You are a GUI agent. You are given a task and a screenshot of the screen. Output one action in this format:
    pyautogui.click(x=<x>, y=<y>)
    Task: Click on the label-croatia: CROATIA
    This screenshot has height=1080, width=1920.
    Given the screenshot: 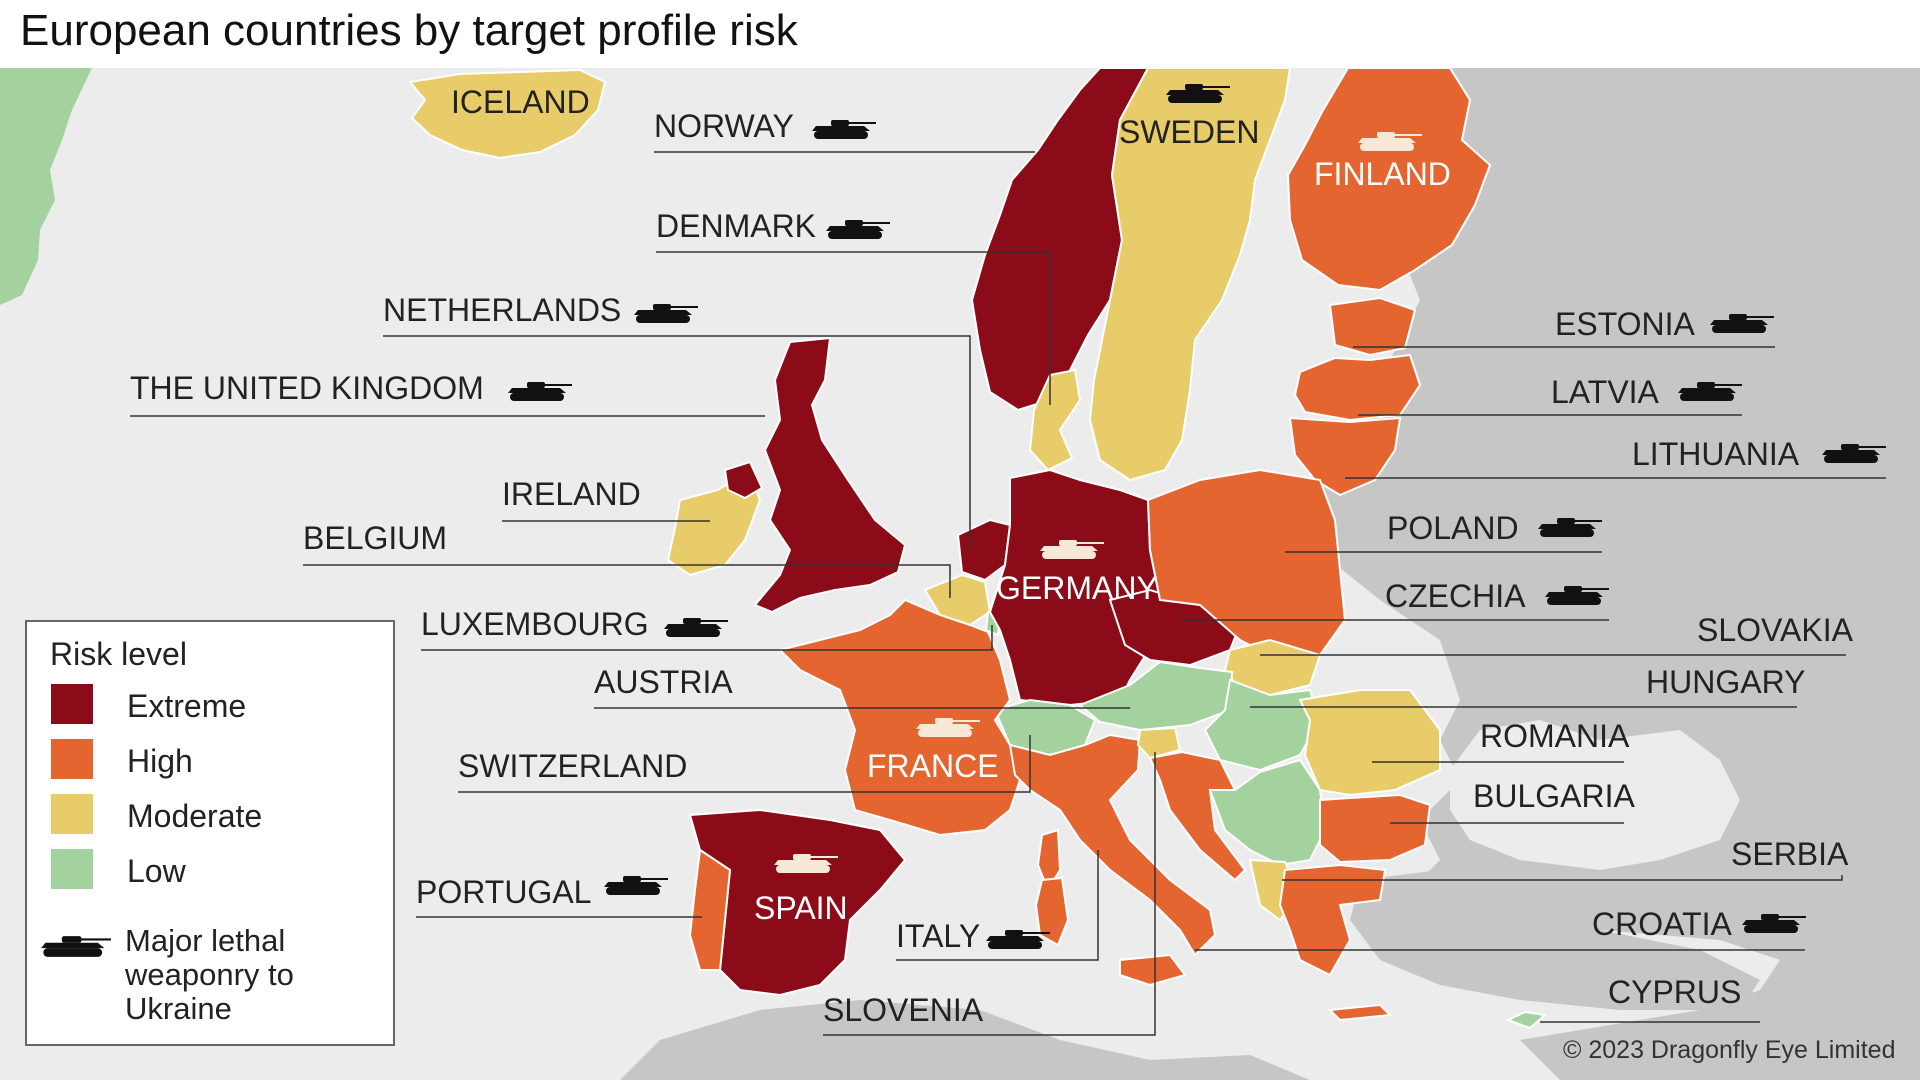 What is the action you would take?
    pyautogui.click(x=1662, y=924)
    